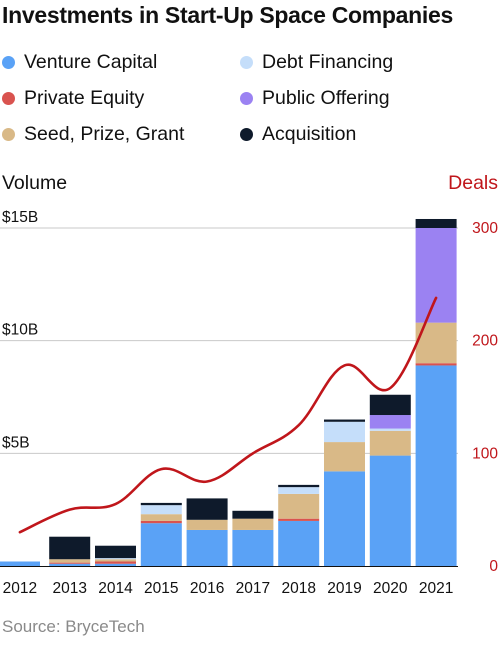 The height and width of the screenshot is (648, 500). I want to click on x-tick-label: 2021, so click(436, 588).